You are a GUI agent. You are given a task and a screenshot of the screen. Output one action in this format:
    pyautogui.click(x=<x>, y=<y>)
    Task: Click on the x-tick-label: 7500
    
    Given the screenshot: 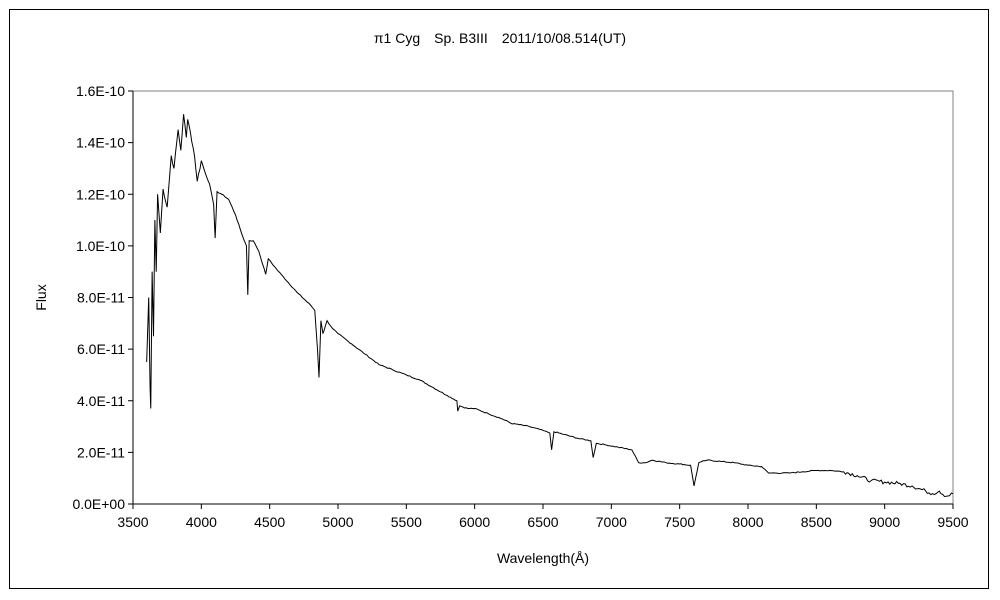 What is the action you would take?
    pyautogui.click(x=679, y=522)
    